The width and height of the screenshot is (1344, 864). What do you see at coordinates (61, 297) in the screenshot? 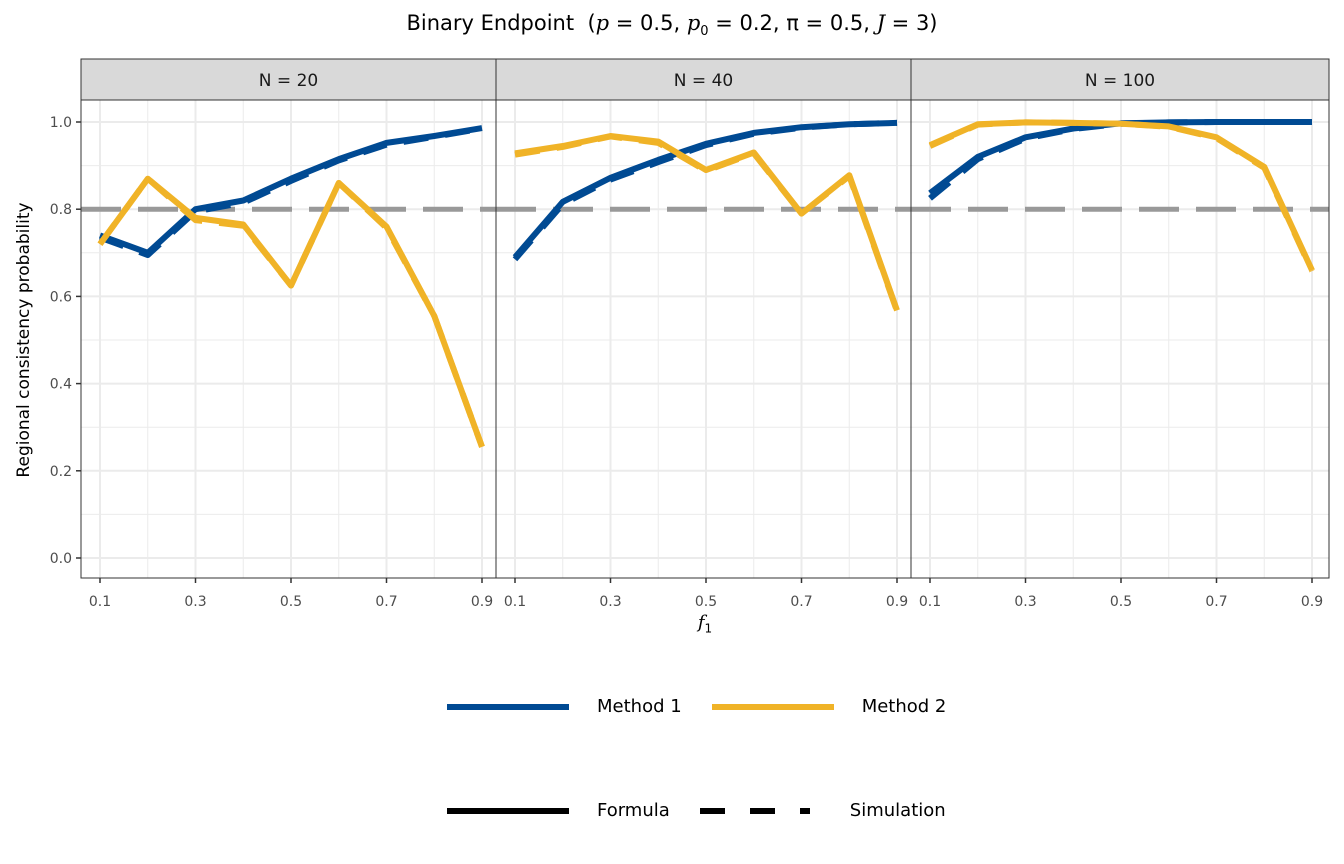
I see `y-tick-label: 0.6` at bounding box center [61, 297].